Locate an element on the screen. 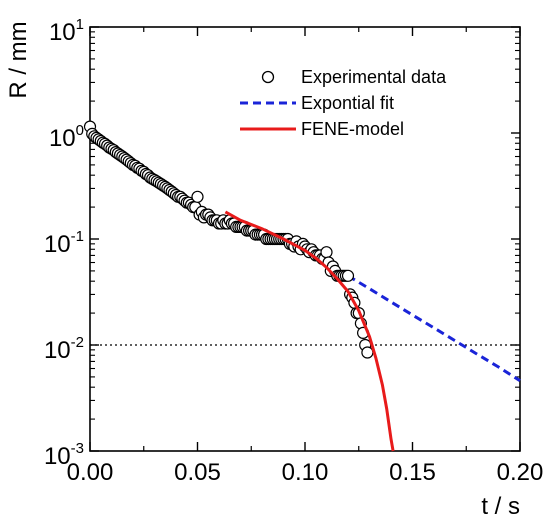 This screenshot has height=520, width=550. y-tick-label: 10⁻¹ is located at coordinates (64, 243).